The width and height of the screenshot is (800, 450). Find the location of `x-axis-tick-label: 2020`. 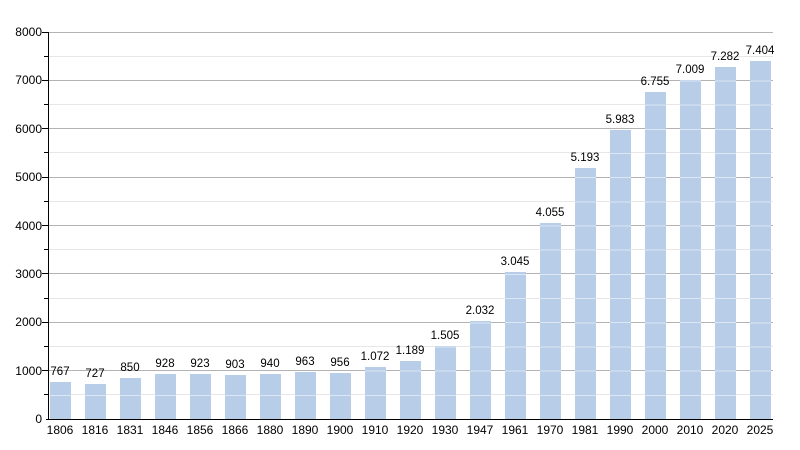

x-axis-tick-label: 2020 is located at coordinates (725, 430).